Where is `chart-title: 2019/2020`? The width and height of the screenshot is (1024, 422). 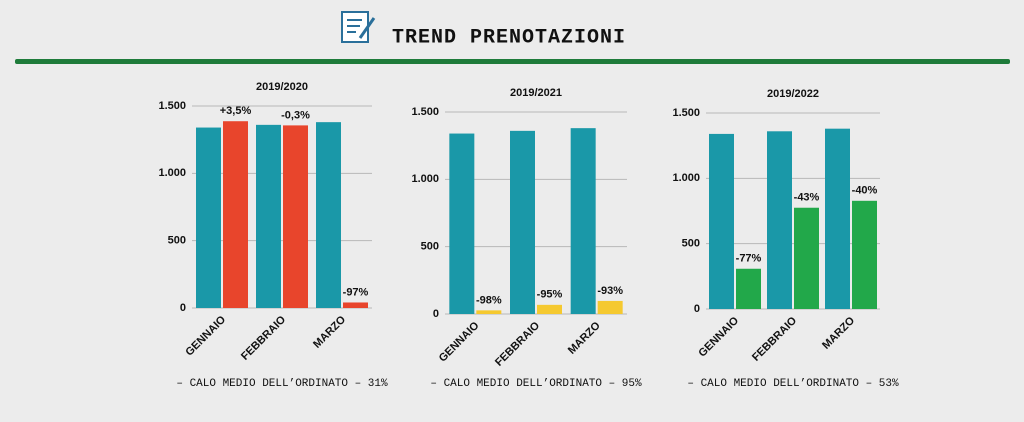
chart-title: 2019/2020 is located at coordinates (282, 87).